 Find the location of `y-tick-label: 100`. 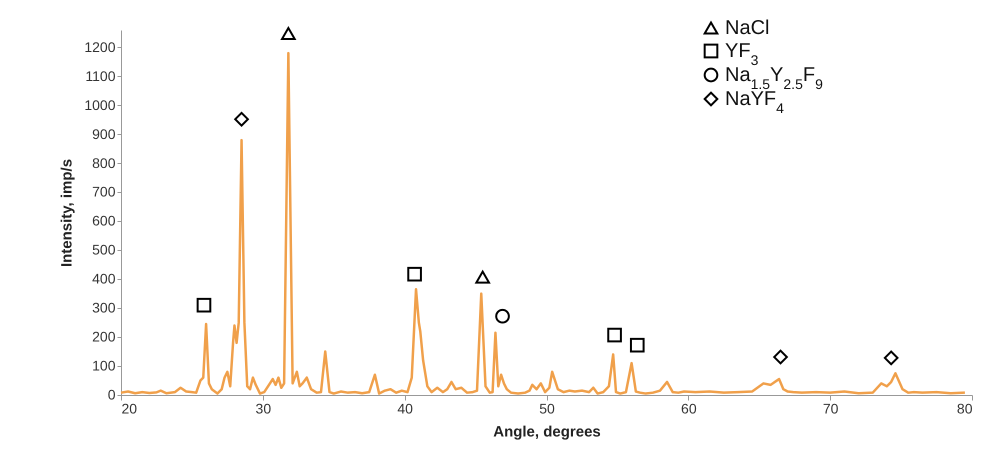

y-tick-label: 100 is located at coordinates (104, 366).